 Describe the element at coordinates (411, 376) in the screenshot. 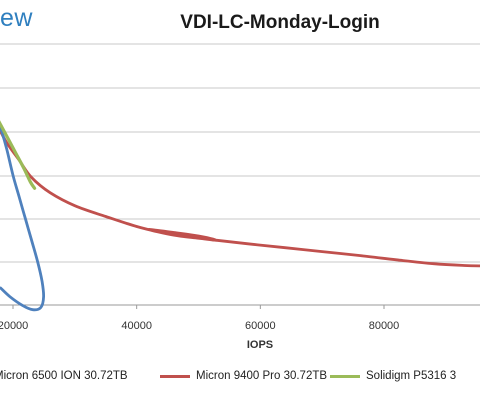

I see `legend-label: Solidigm P5316 3` at that location.